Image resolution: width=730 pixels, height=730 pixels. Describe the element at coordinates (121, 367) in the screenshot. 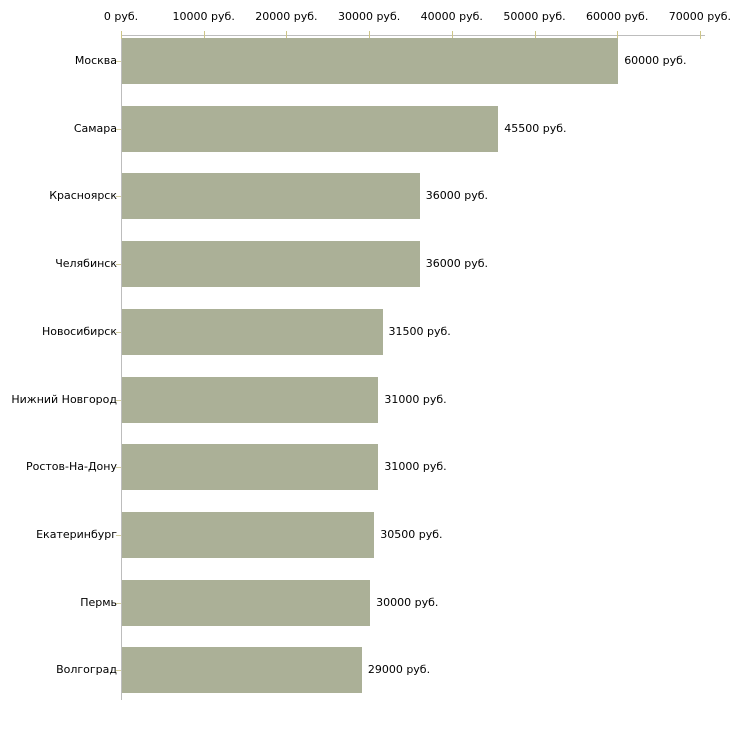

I see `y-axis-line` at that location.